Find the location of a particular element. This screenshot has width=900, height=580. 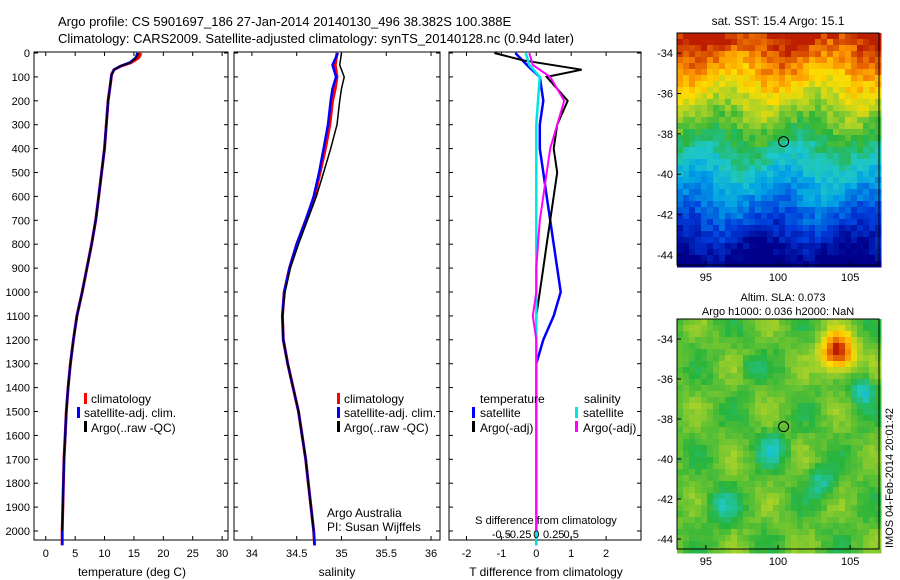

depth-tick-label: 600 is located at coordinates (21, 197).